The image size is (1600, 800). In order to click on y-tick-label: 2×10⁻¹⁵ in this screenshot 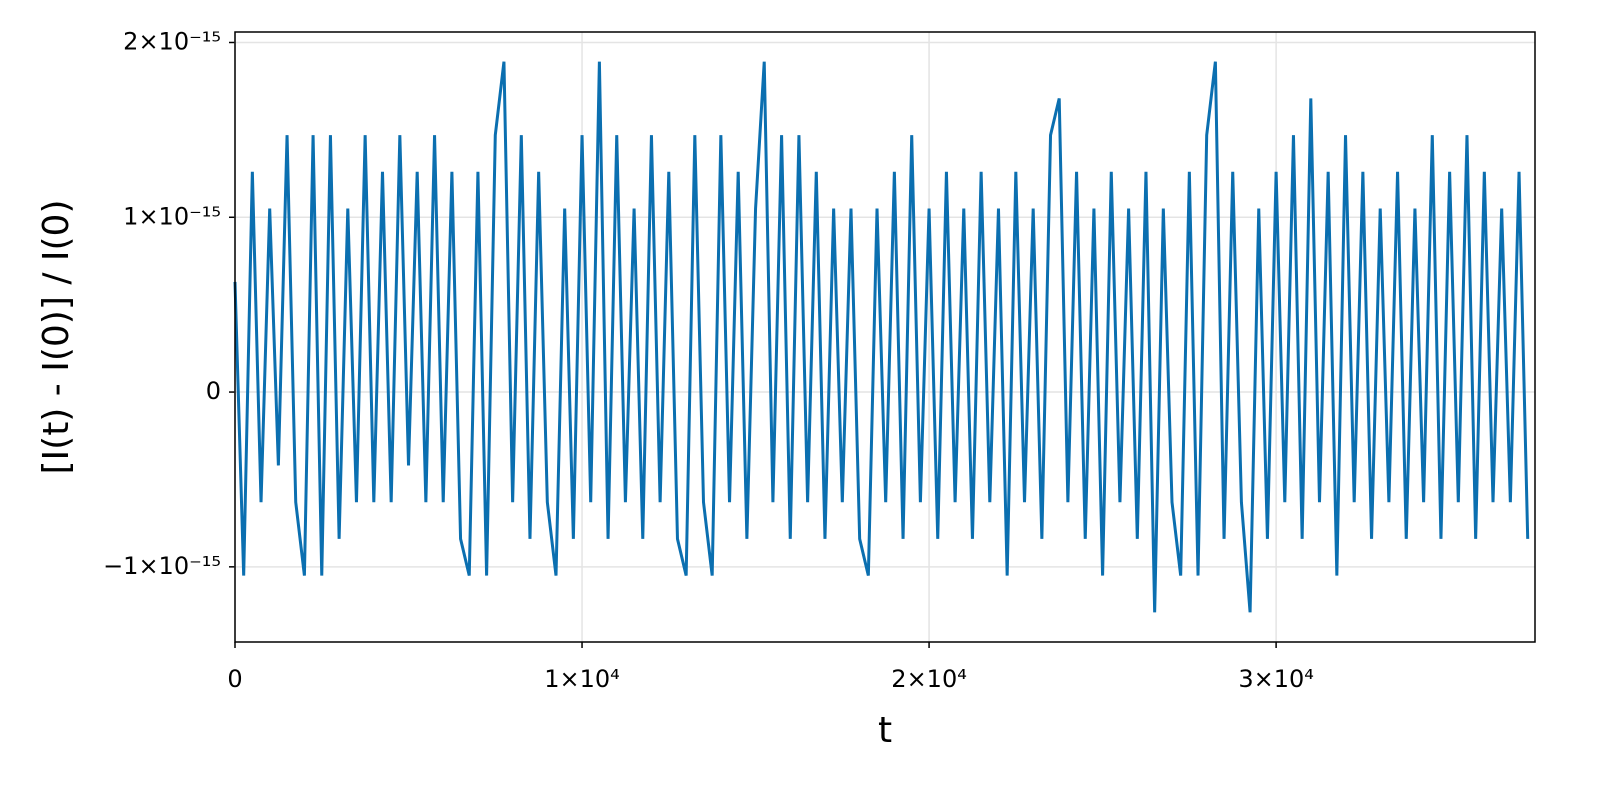, I will do `click(172, 41)`.